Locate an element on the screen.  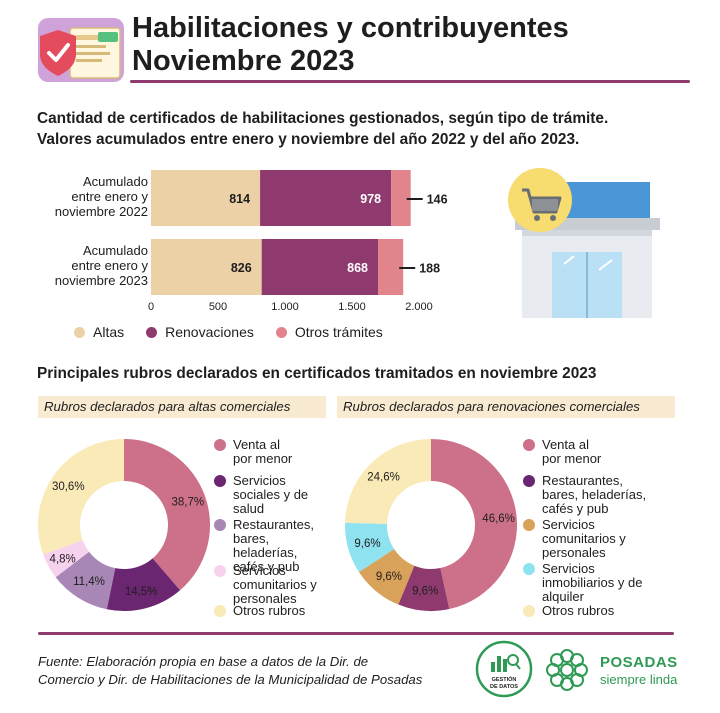
svg-text: GESTIÓN is located at coordinates (504, 679).